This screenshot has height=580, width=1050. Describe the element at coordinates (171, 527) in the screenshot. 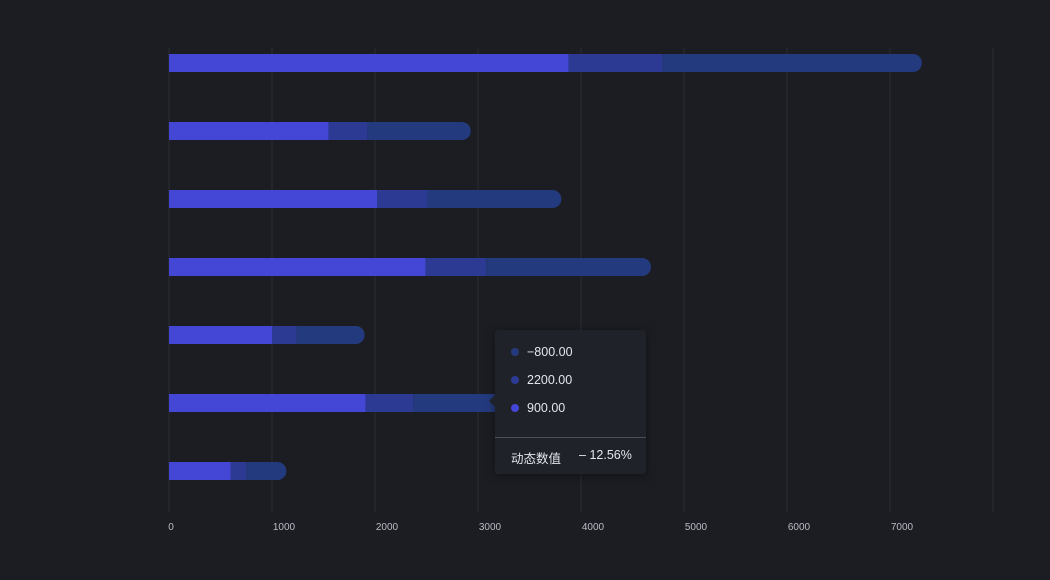

I see `x-tick-label: 0` at that location.